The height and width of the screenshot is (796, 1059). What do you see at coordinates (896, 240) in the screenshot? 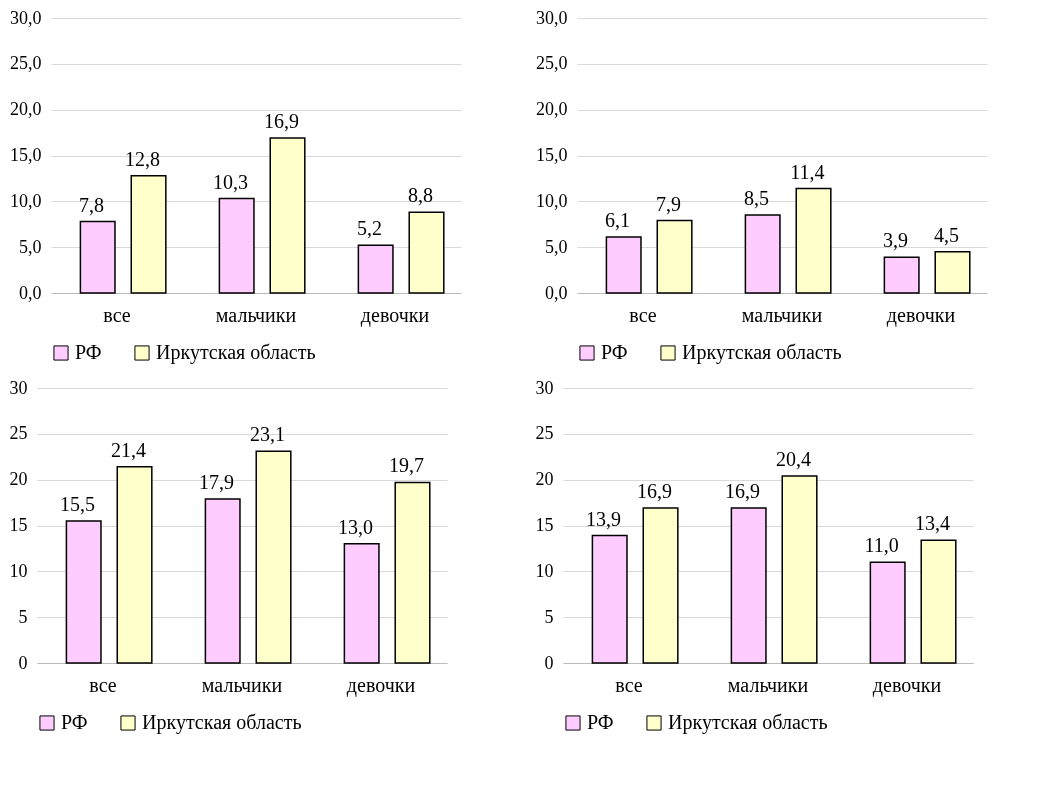
I see `data-label: 3,9` at bounding box center [896, 240].